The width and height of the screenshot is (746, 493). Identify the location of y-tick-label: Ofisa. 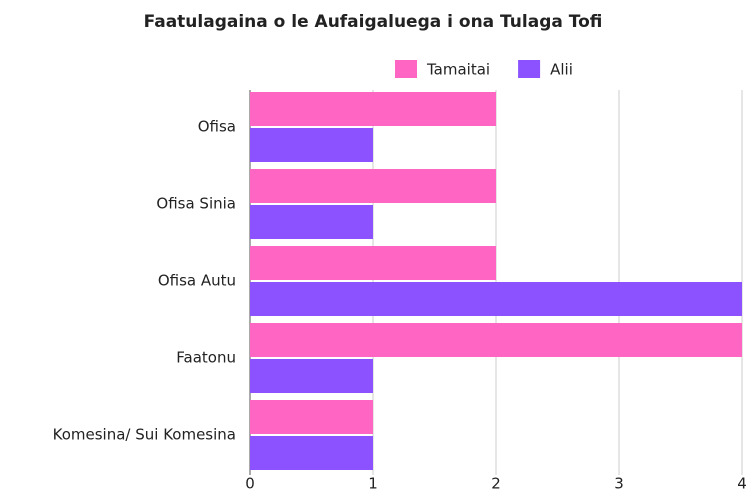
(217, 127).